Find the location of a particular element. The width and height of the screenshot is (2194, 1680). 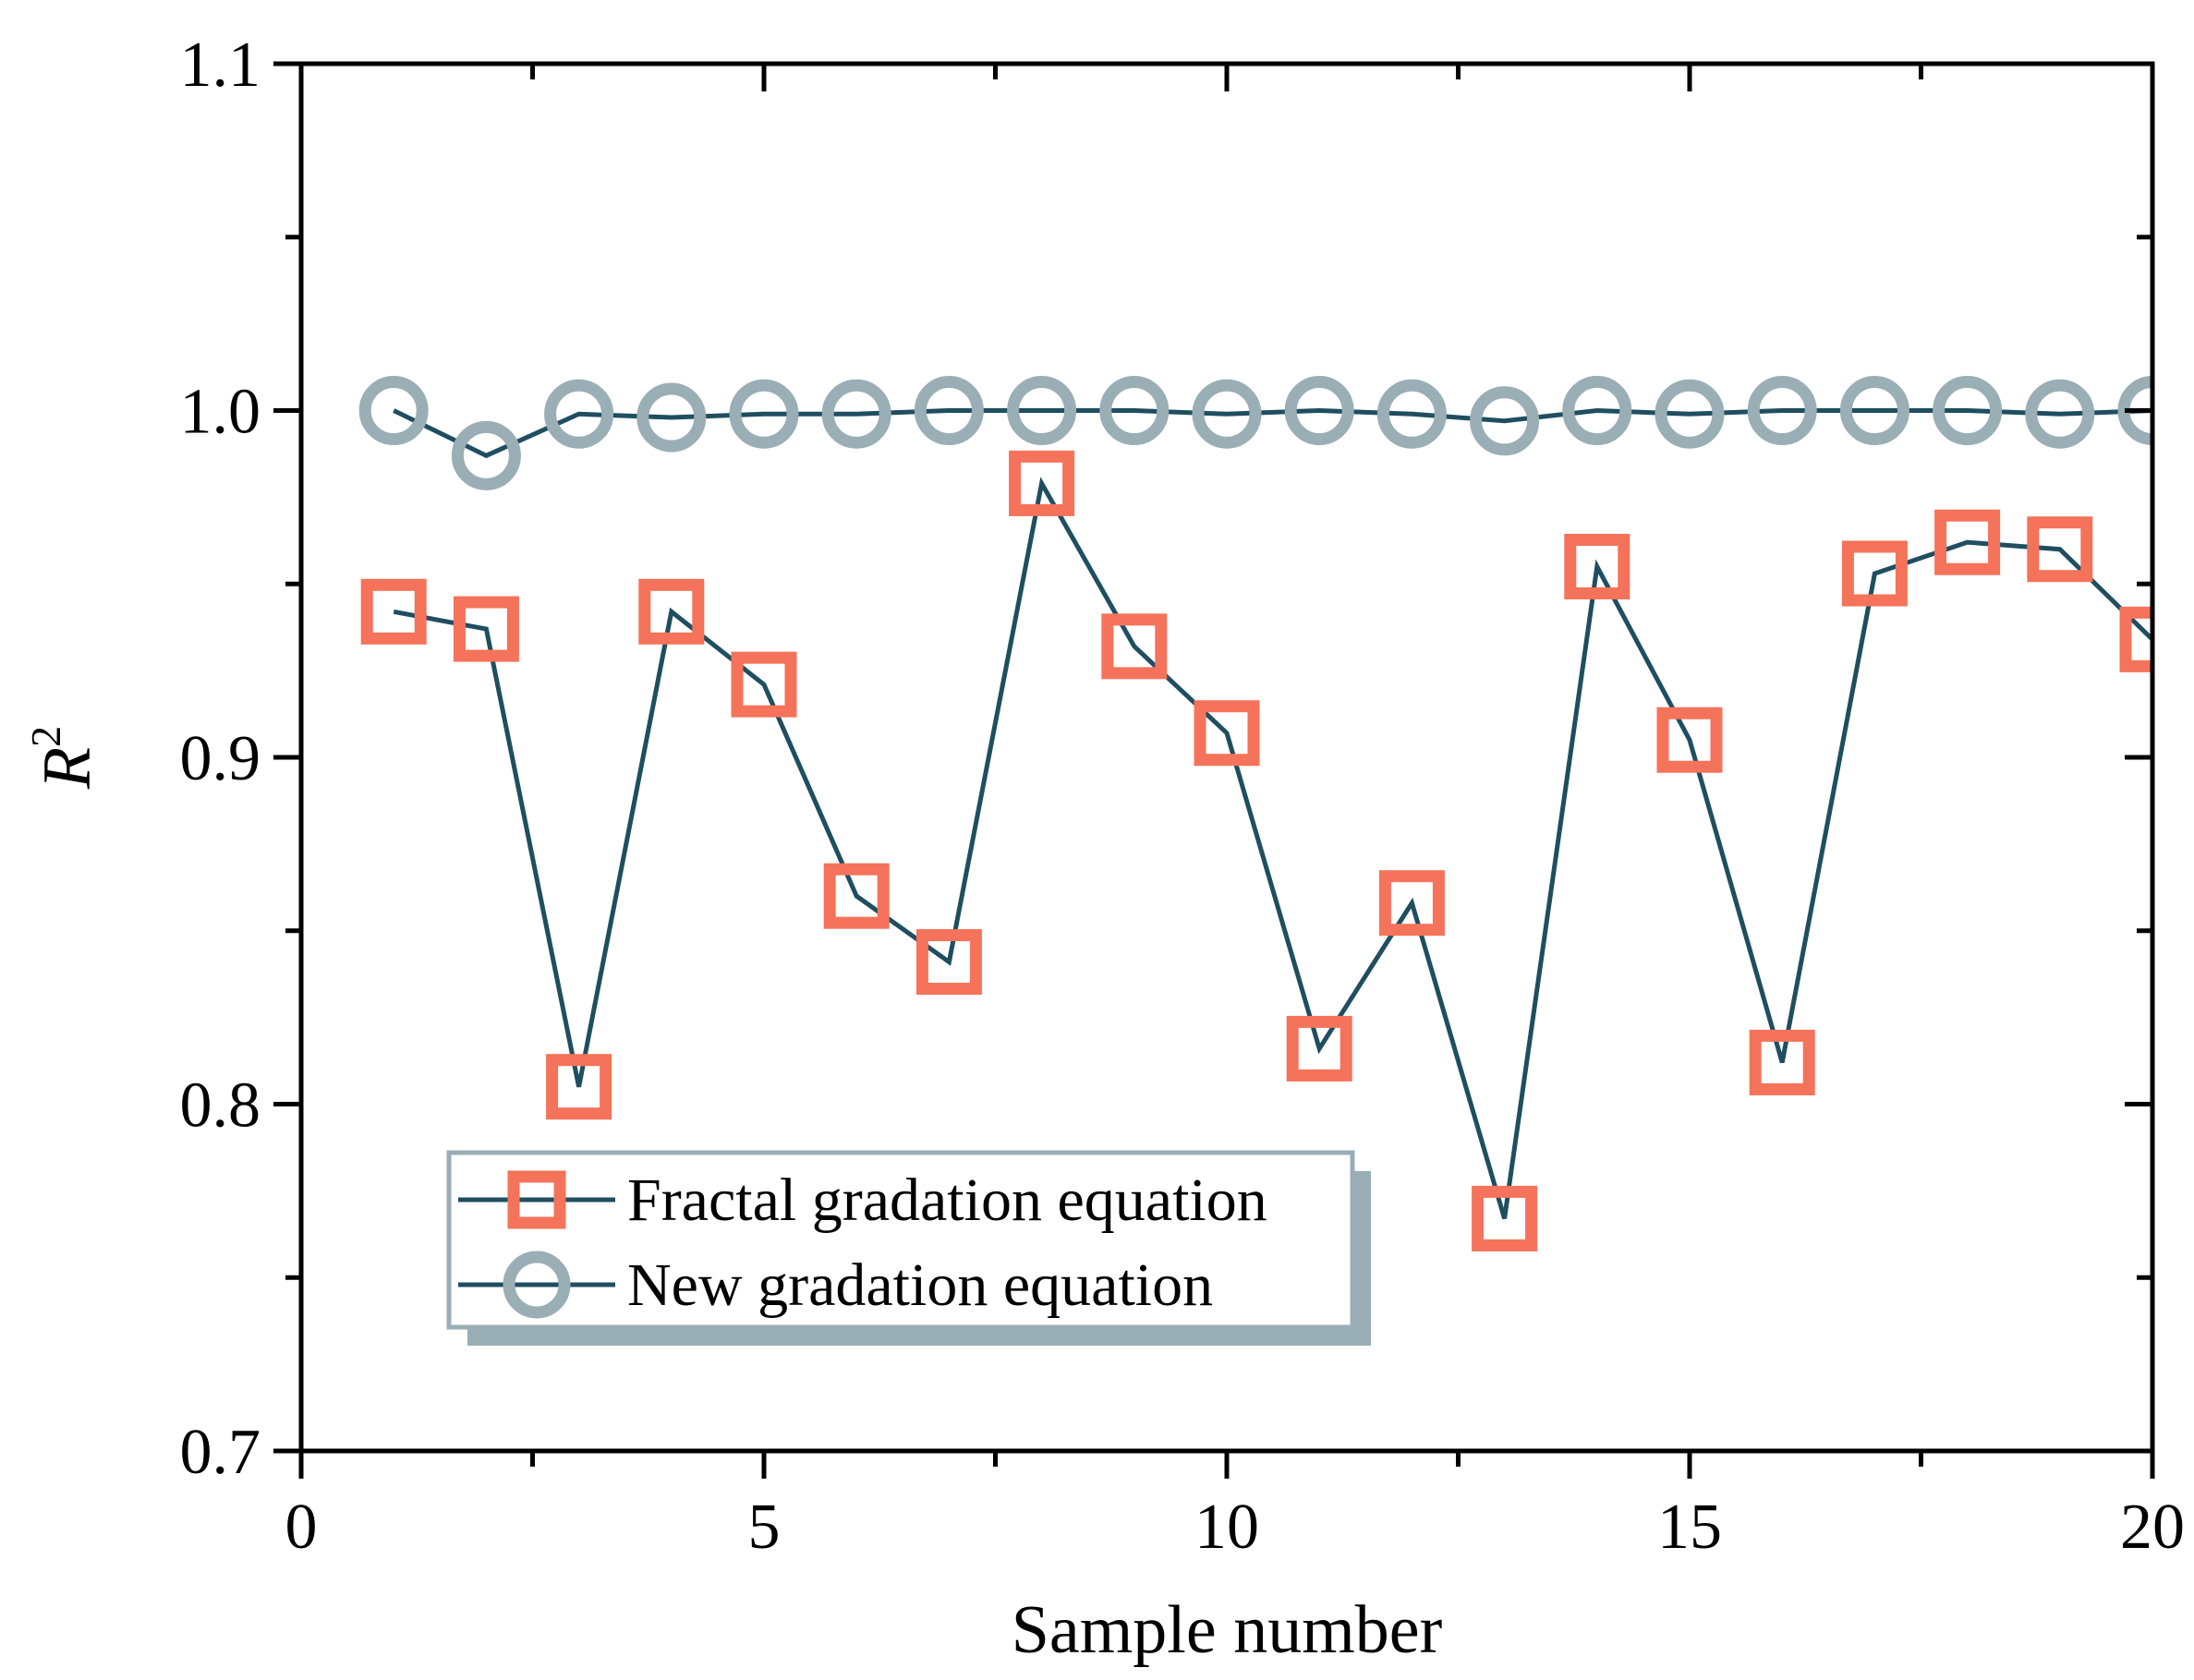

legend-marker-new is located at coordinates (537, 1285).